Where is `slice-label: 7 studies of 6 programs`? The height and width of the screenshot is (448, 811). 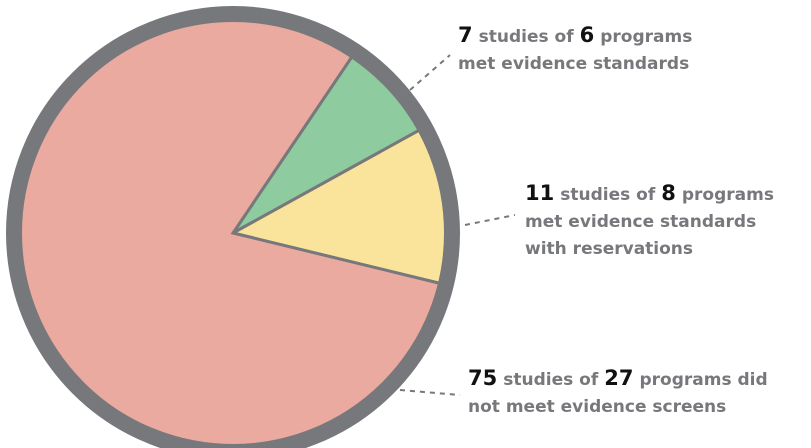
slice-label: 7 studies of 6 programs is located at coordinates (575, 35).